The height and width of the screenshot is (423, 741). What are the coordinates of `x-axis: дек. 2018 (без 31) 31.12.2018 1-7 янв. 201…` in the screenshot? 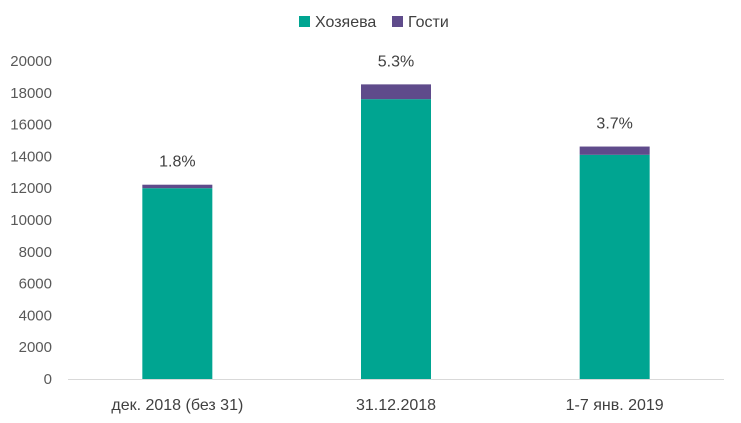 It's located at (396, 396).